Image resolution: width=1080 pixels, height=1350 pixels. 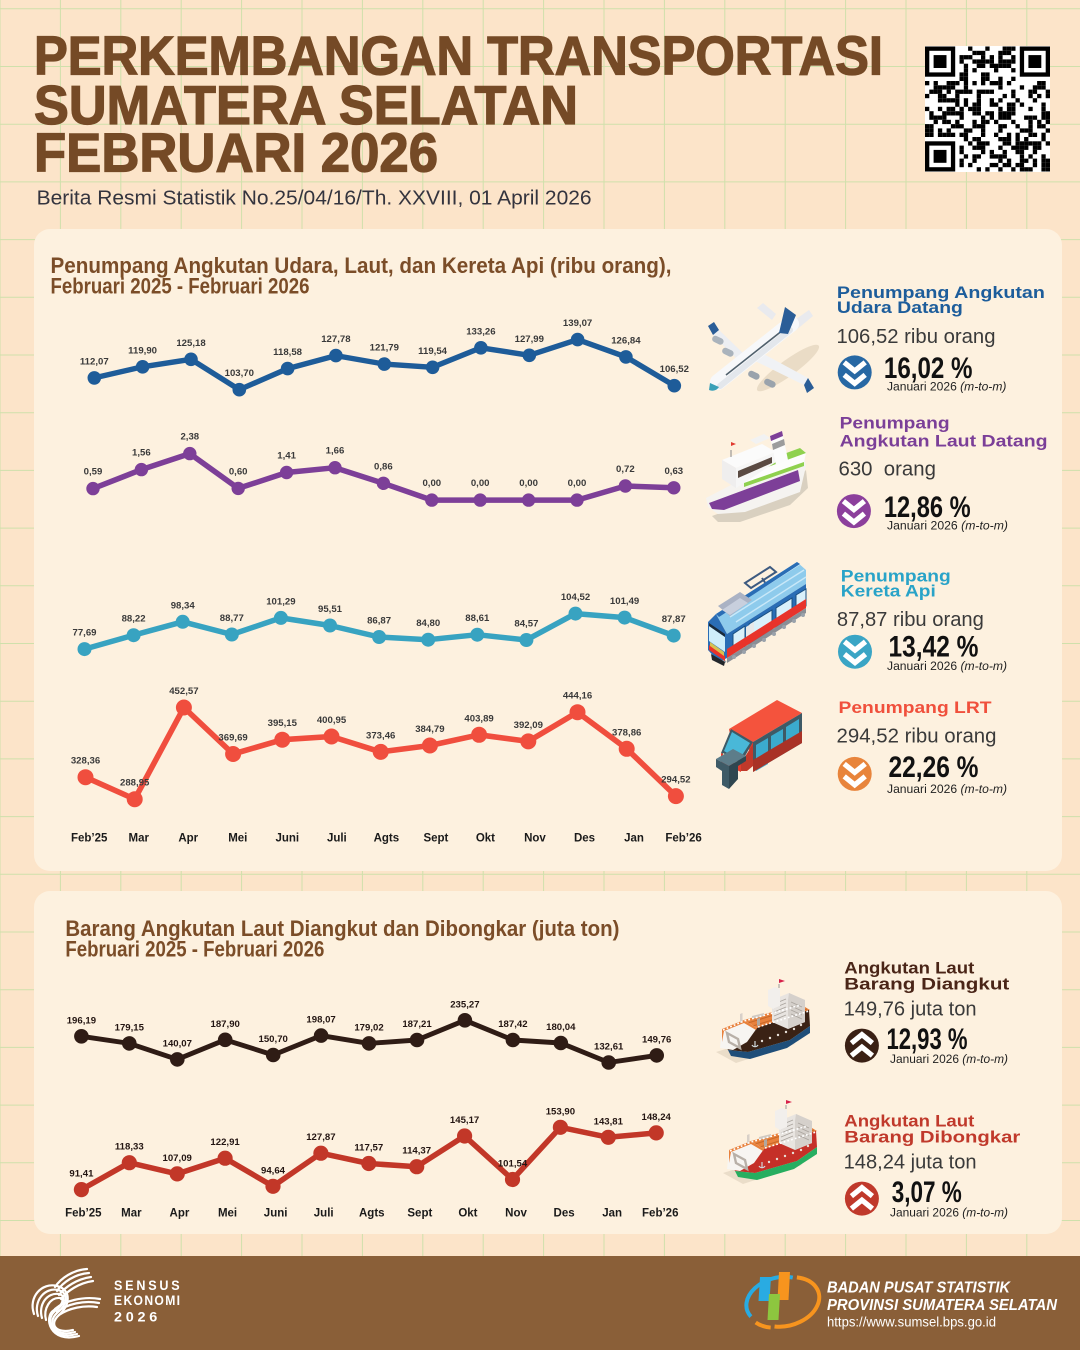 What do you see at coordinates (189, 437) in the screenshot?
I see `svg-text: 2,38` at bounding box center [189, 437].